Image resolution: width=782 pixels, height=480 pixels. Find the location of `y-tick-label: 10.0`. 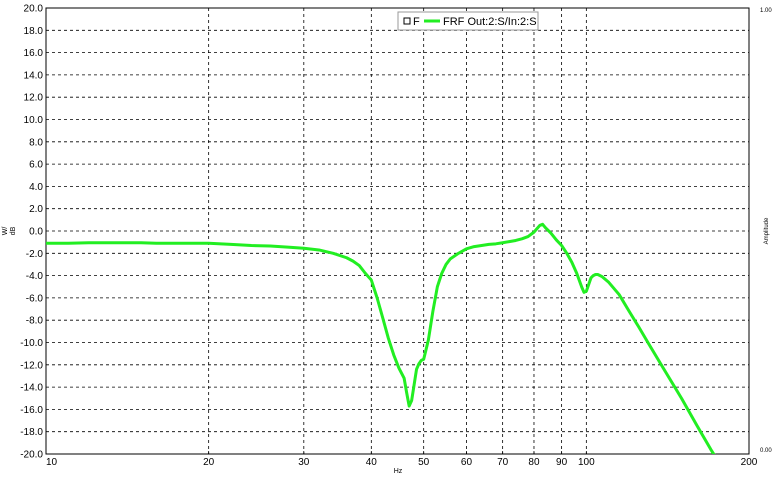

y-tick-label: 10.0 is located at coordinates (34, 120).